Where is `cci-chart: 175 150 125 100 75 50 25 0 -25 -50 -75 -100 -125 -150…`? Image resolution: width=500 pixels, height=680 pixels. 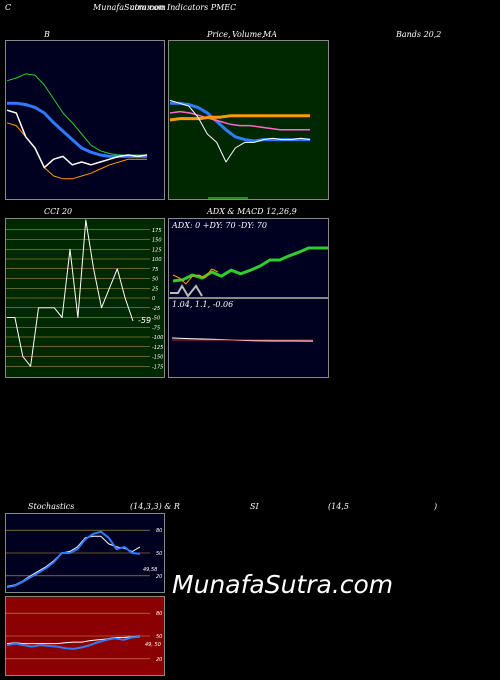 cci-chart: 175 150 125 100 75 50 25 0 -25 -50 -75 -100 -125 -150… is located at coordinates (84, 294).